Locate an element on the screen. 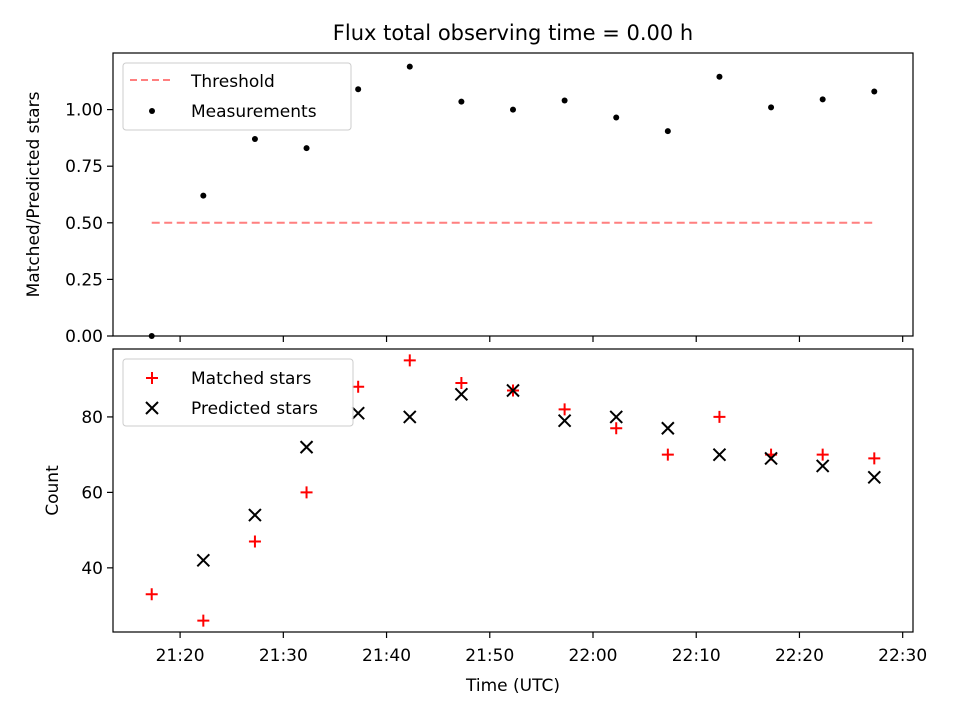  x-tick-label: 22:30 is located at coordinates (902, 656).